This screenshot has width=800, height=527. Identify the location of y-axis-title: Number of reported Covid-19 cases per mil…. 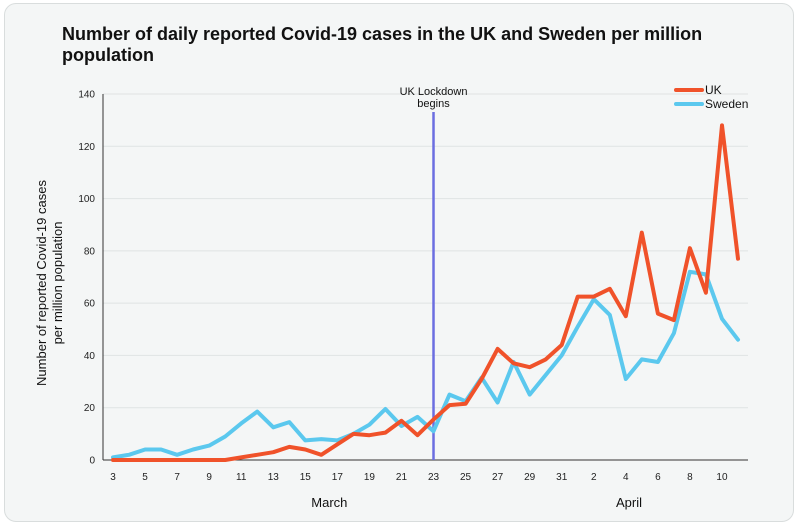
(49, 283).